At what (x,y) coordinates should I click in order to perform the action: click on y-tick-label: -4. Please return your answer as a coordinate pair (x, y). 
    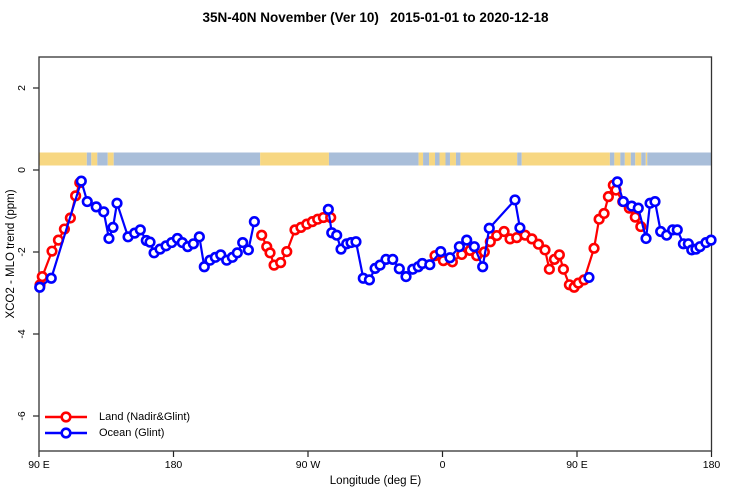
    Looking at the image, I should click on (22, 333).